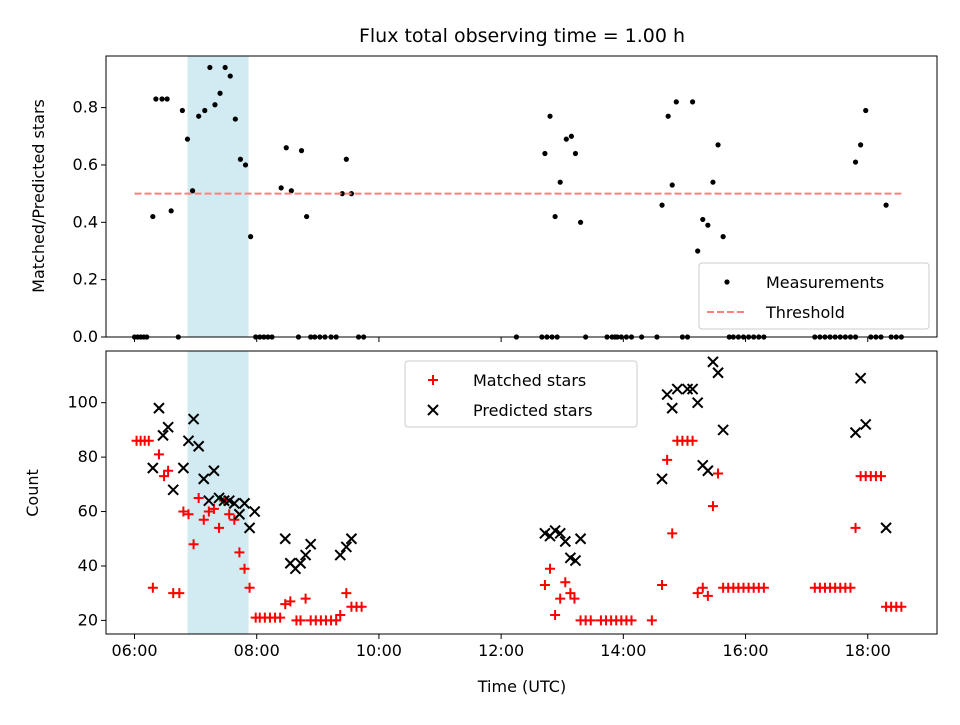  Describe the element at coordinates (805, 312) in the screenshot. I see `legend-entry-label: Threshold` at that location.